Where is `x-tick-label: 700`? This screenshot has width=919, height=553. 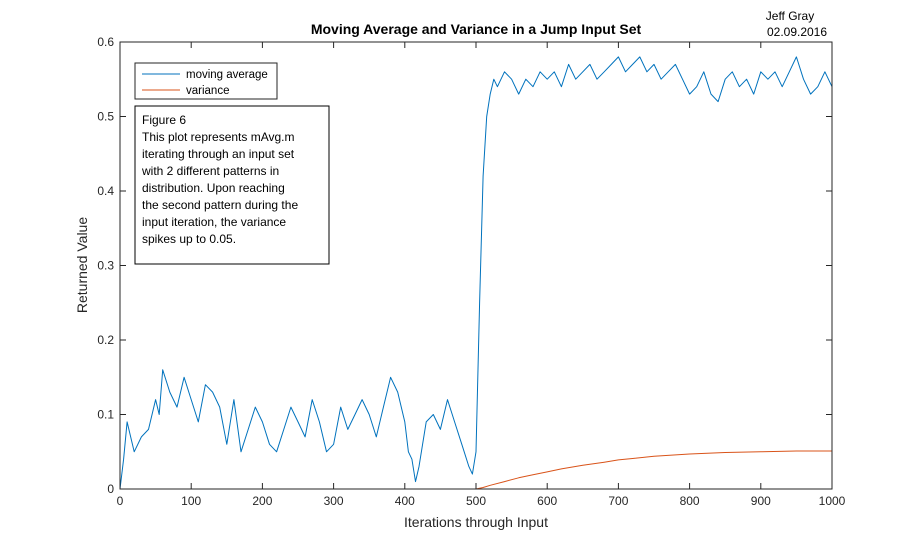
x-tick-label: 700 is located at coordinates (618, 501).